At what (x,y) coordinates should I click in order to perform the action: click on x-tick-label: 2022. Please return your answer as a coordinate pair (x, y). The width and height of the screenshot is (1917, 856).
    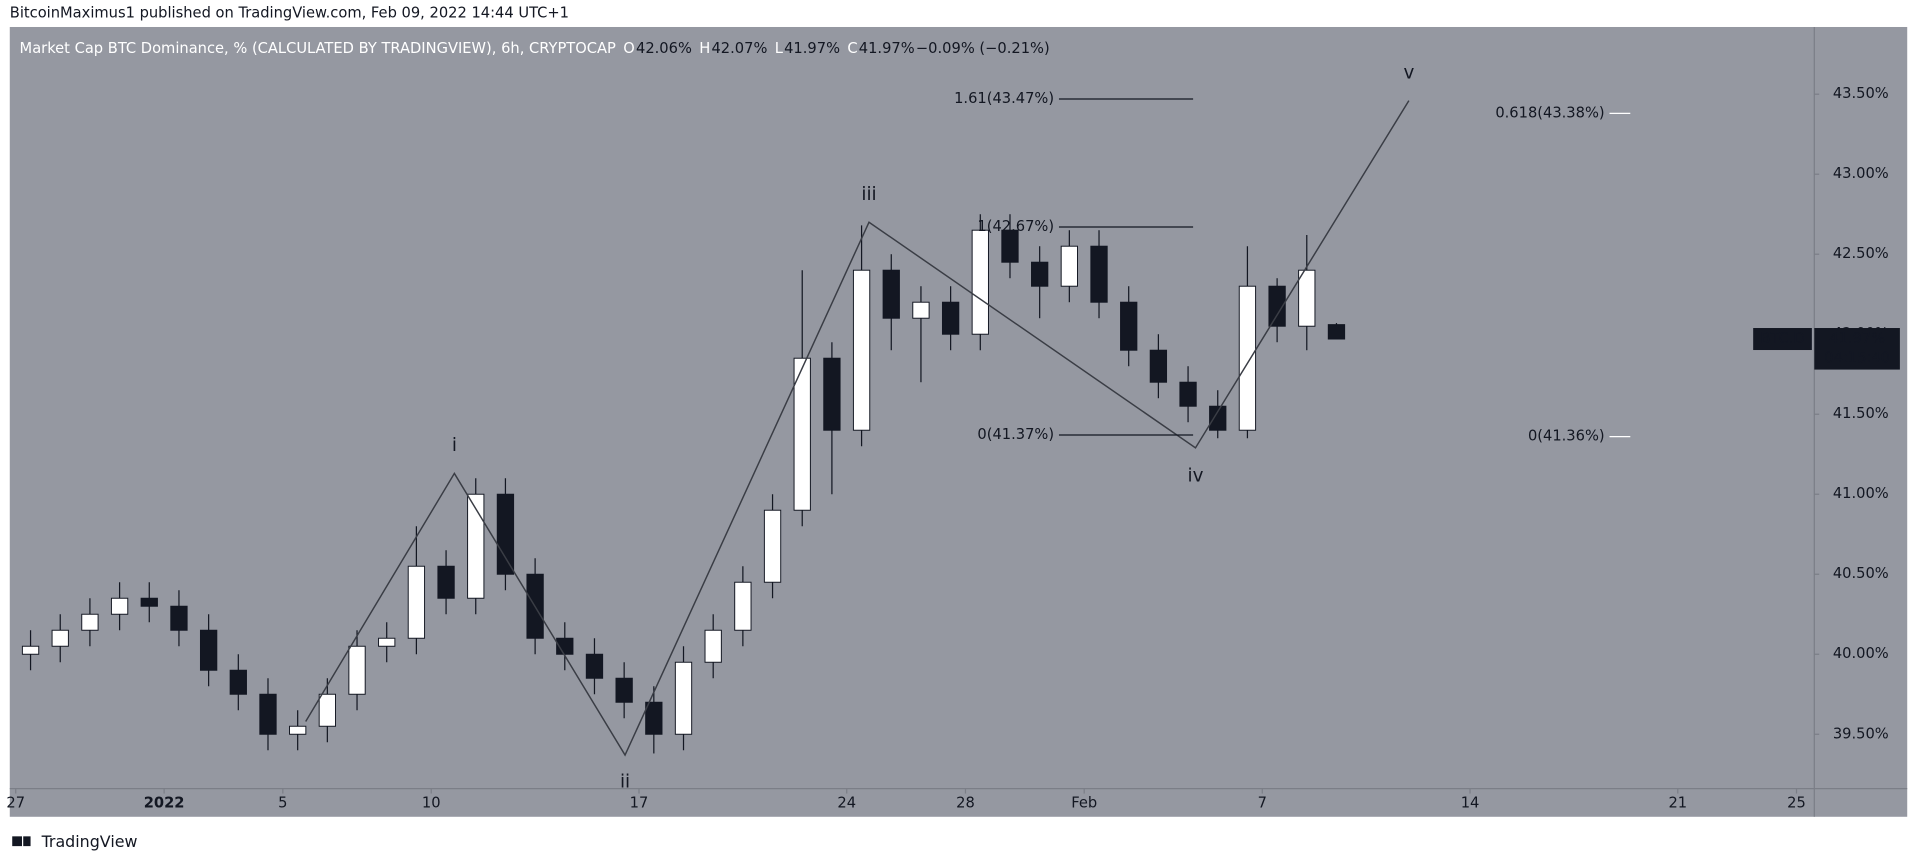
    Looking at the image, I should click on (164, 802).